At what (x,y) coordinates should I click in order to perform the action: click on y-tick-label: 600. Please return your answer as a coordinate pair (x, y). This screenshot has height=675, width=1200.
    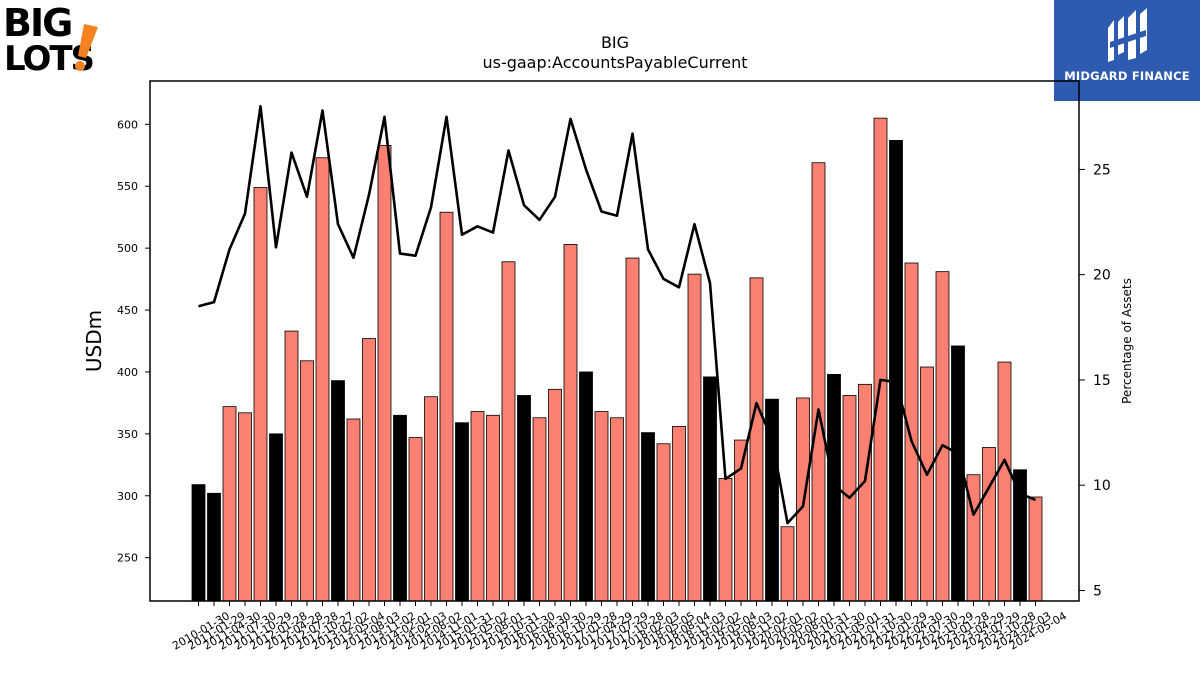
    Looking at the image, I should click on (127, 124).